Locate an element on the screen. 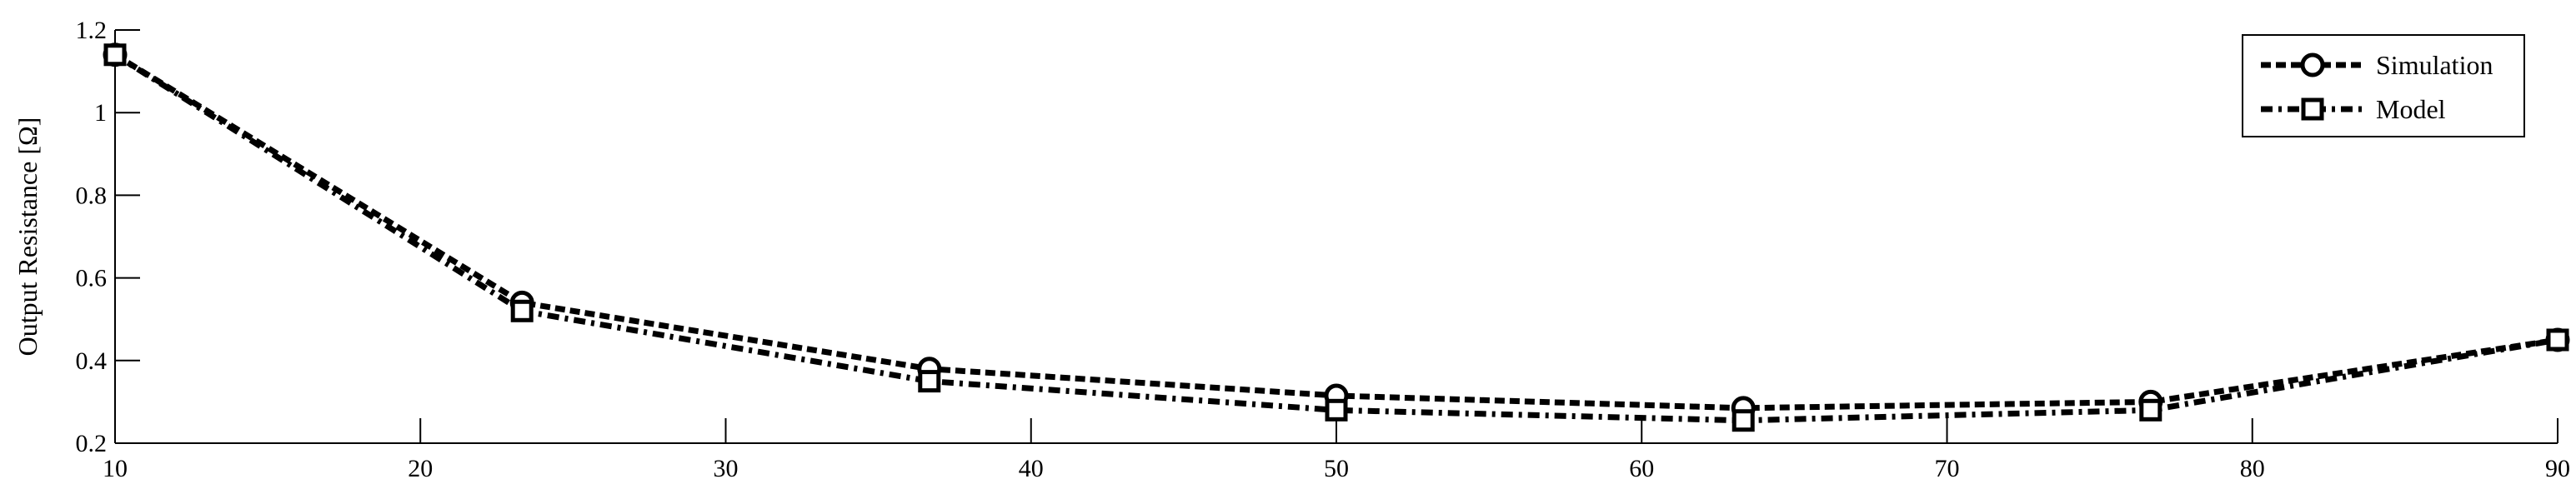 The image size is (2576, 489). y-tick-label: 0.8 is located at coordinates (92, 195).